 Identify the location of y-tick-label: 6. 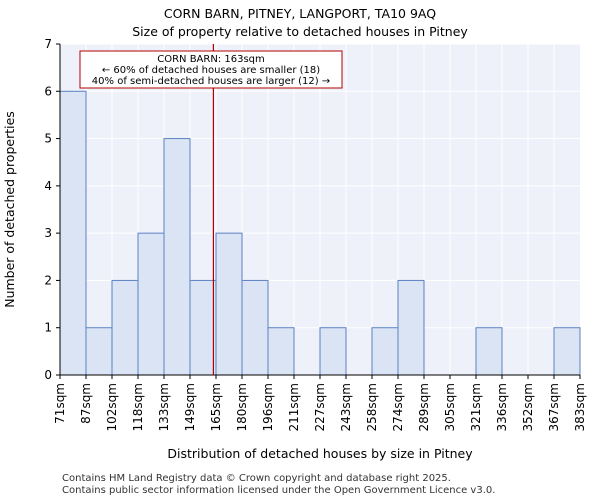
(48, 91).